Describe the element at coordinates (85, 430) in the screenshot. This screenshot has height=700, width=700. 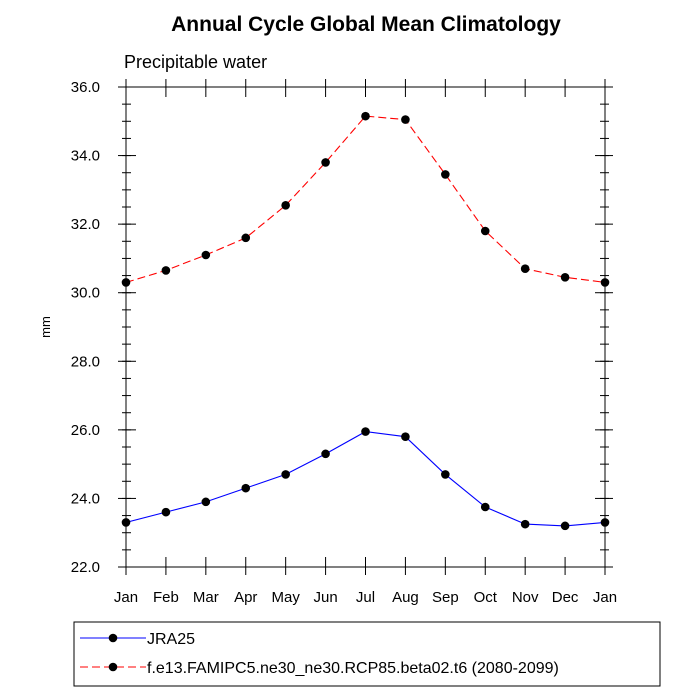
I see `y-tick-label: 26.0` at that location.